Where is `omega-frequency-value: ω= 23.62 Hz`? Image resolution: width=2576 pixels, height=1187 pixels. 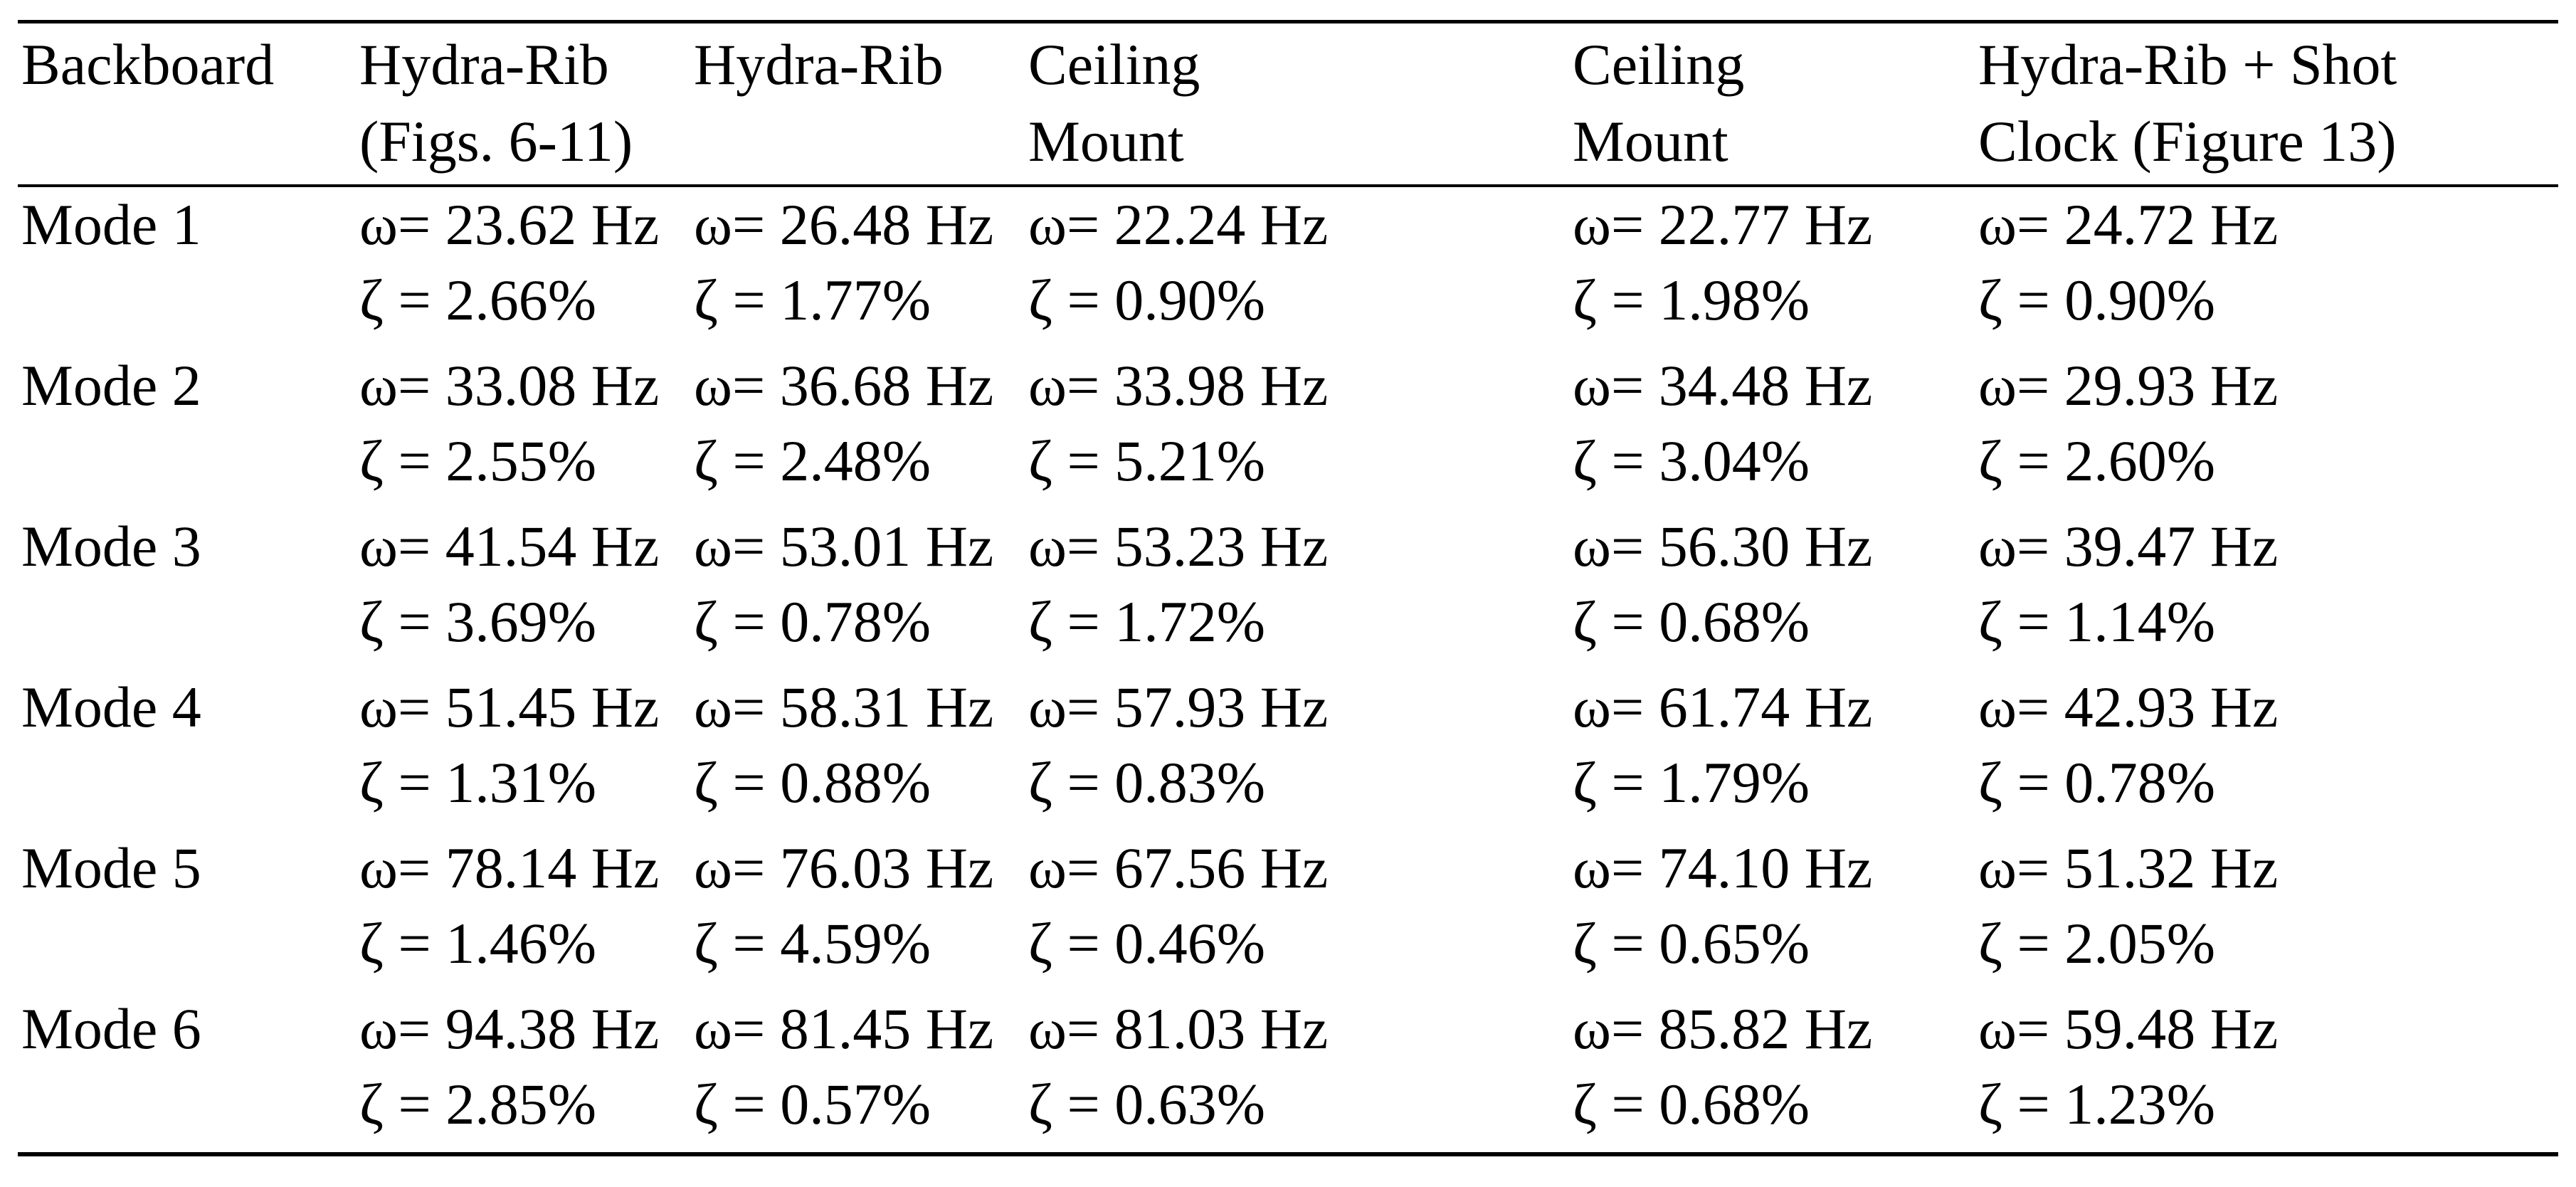 omega-frequency-value: ω= 23.62 Hz is located at coordinates (509, 225).